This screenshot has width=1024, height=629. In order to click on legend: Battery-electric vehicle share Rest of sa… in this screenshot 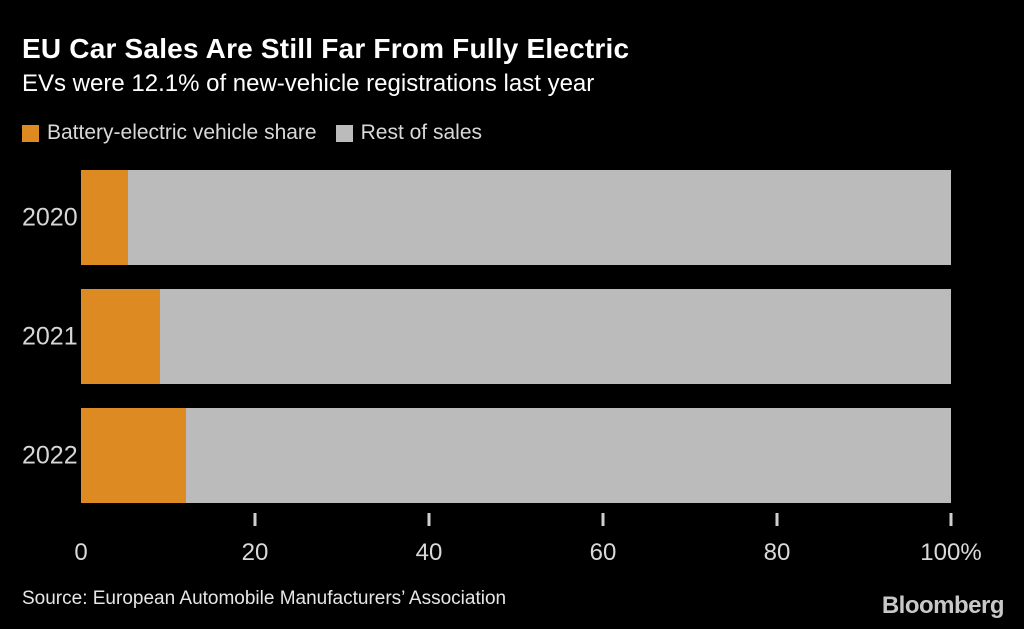, I will do `click(252, 133)`.